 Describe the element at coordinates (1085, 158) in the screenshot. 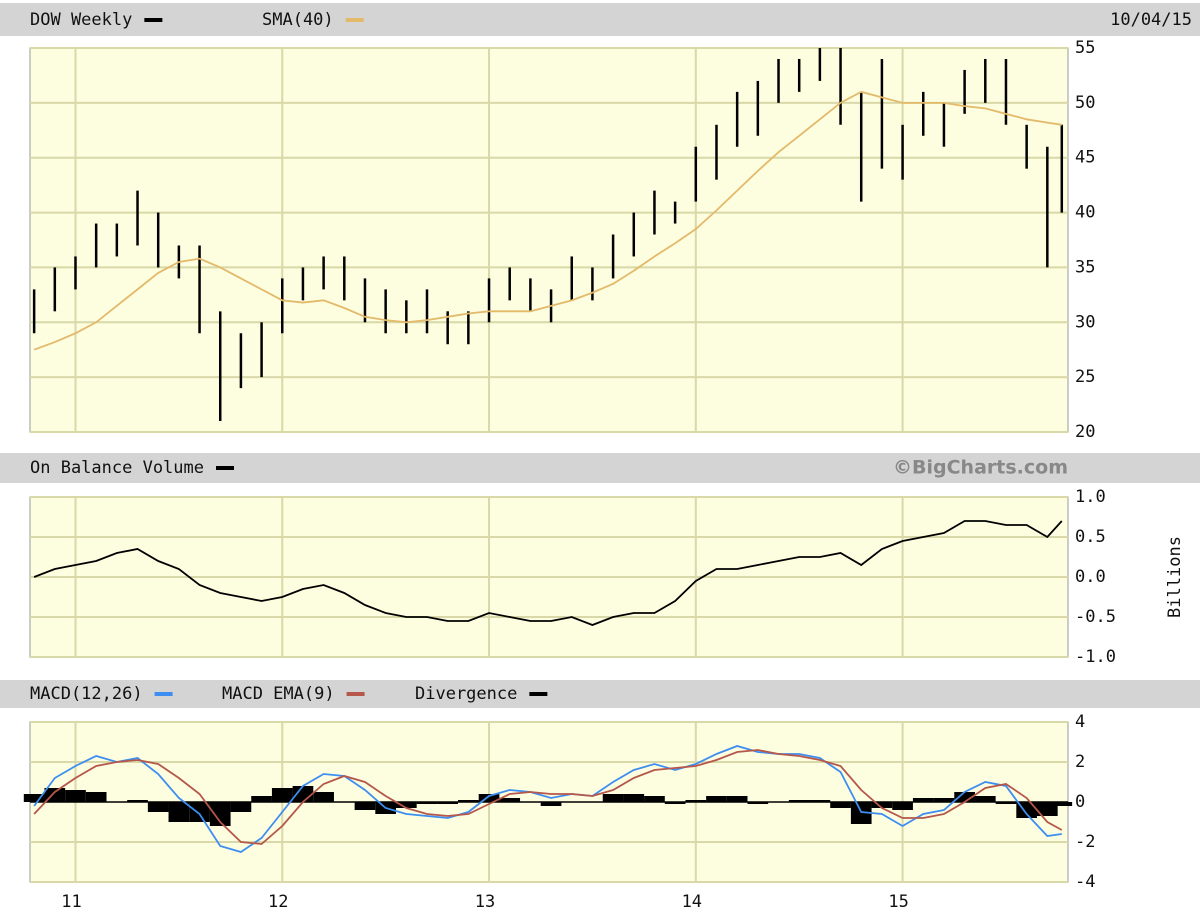

I see `y-tick-label: 45` at that location.